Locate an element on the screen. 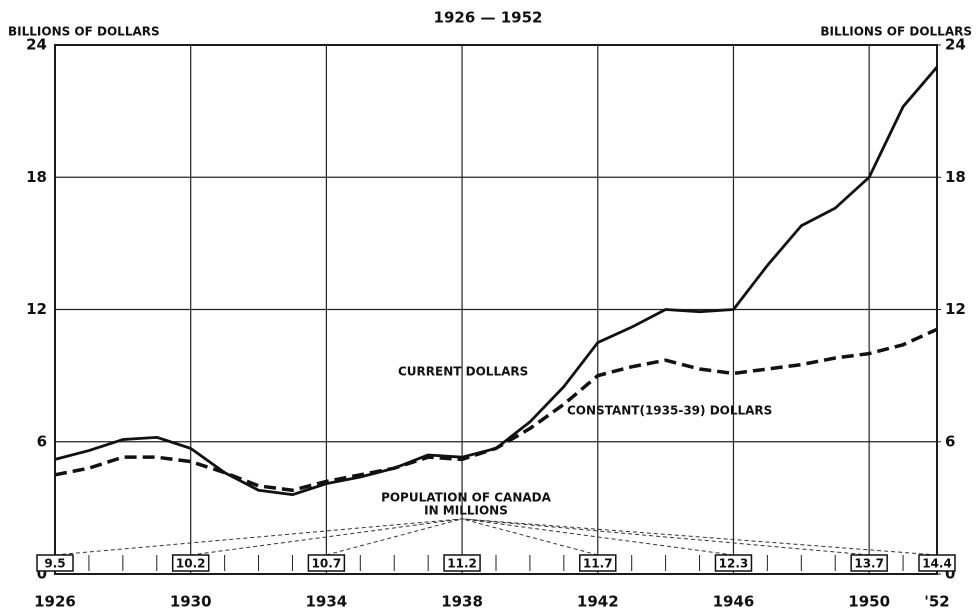 This screenshot has width=977, height=615. population-label-value: 12.3 is located at coordinates (734, 564).